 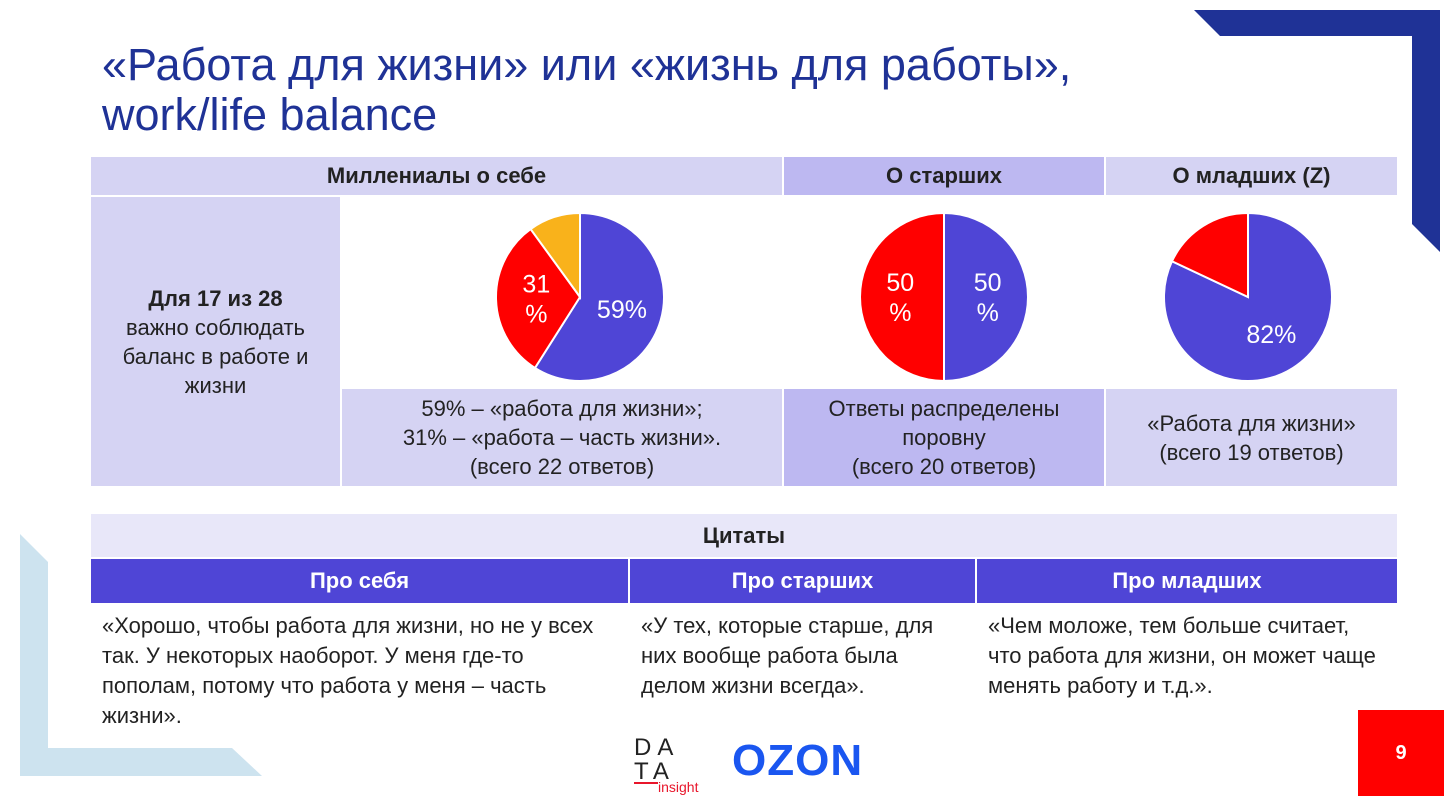 I want to click on note-younger-line1: «Работа для жизни», so click(x=1251, y=423).